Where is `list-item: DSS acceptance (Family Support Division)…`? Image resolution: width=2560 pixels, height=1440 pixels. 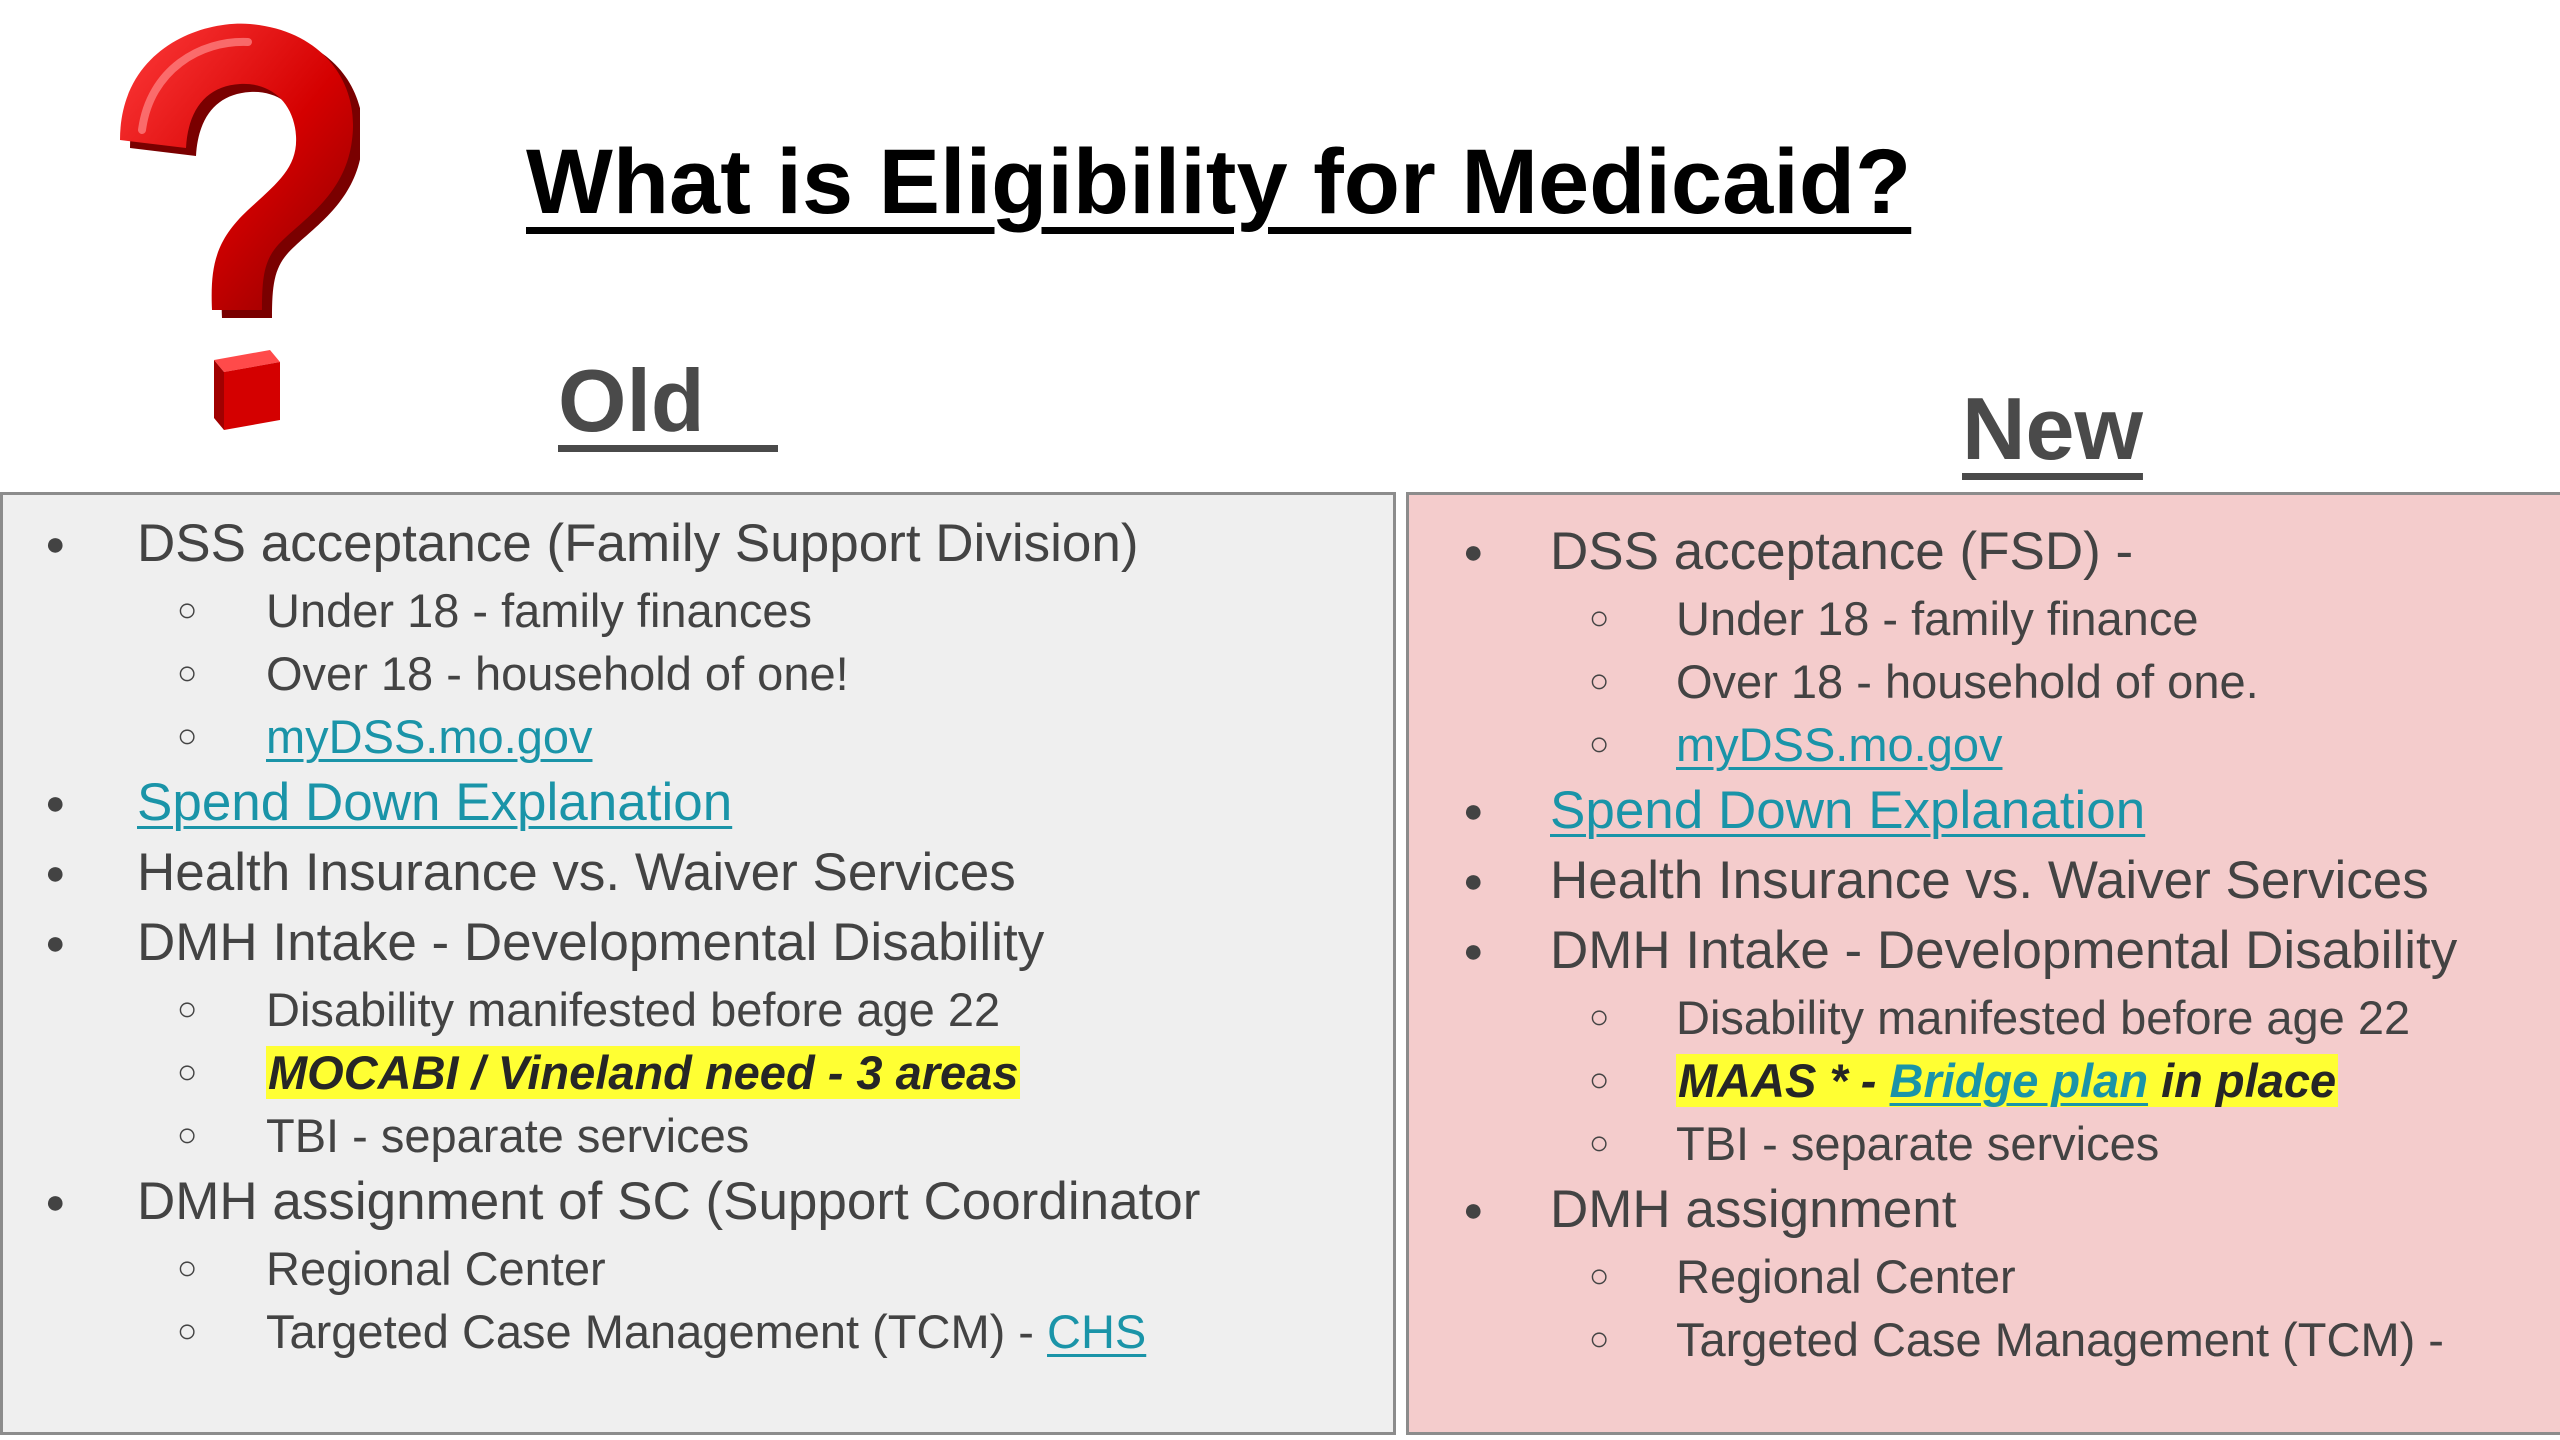
list-item: DSS acceptance (Family Support Division)… is located at coordinates (698, 638).